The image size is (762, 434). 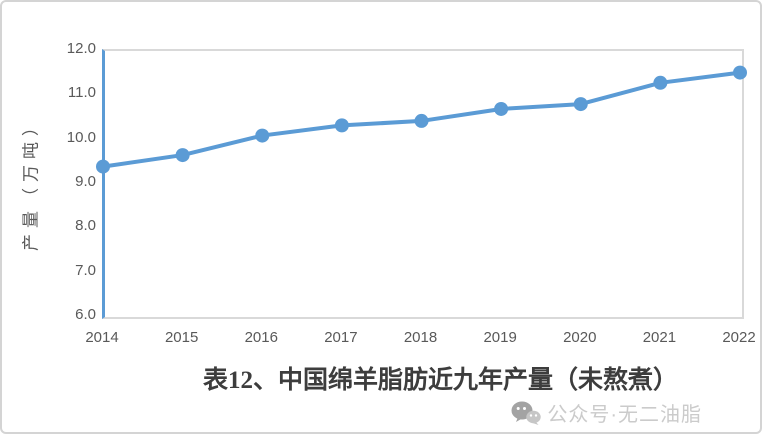 What do you see at coordinates (85, 181) in the screenshot?
I see `y-tick-label: 9.0` at bounding box center [85, 181].